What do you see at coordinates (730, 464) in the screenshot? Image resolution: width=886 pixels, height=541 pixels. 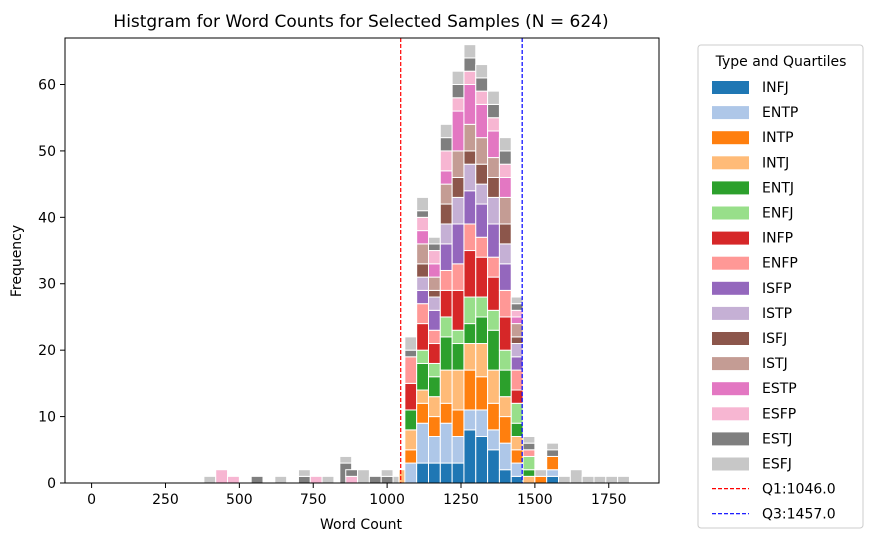 I see `legend-swatch-esfj` at bounding box center [730, 464].